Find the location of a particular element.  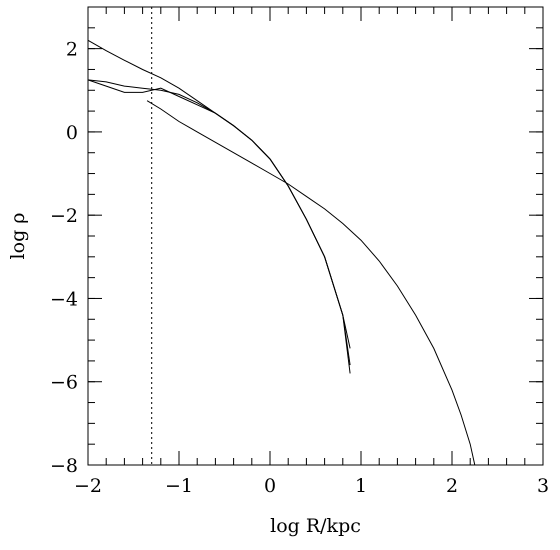

y-axis-title: log ρ is located at coordinates (18, 236).